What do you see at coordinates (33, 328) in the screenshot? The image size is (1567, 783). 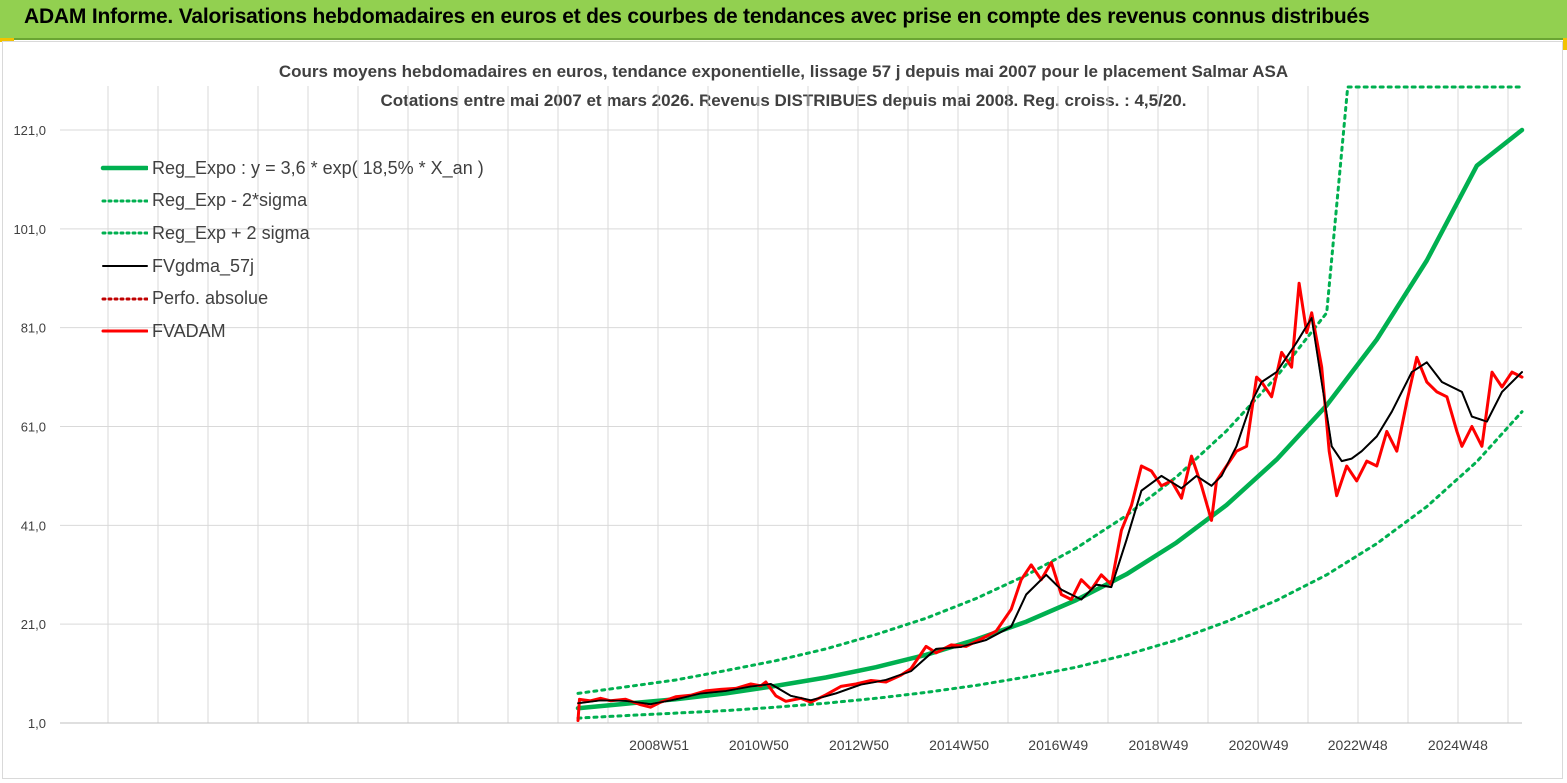 I see `y-tick-label: 81,0` at bounding box center [33, 328].